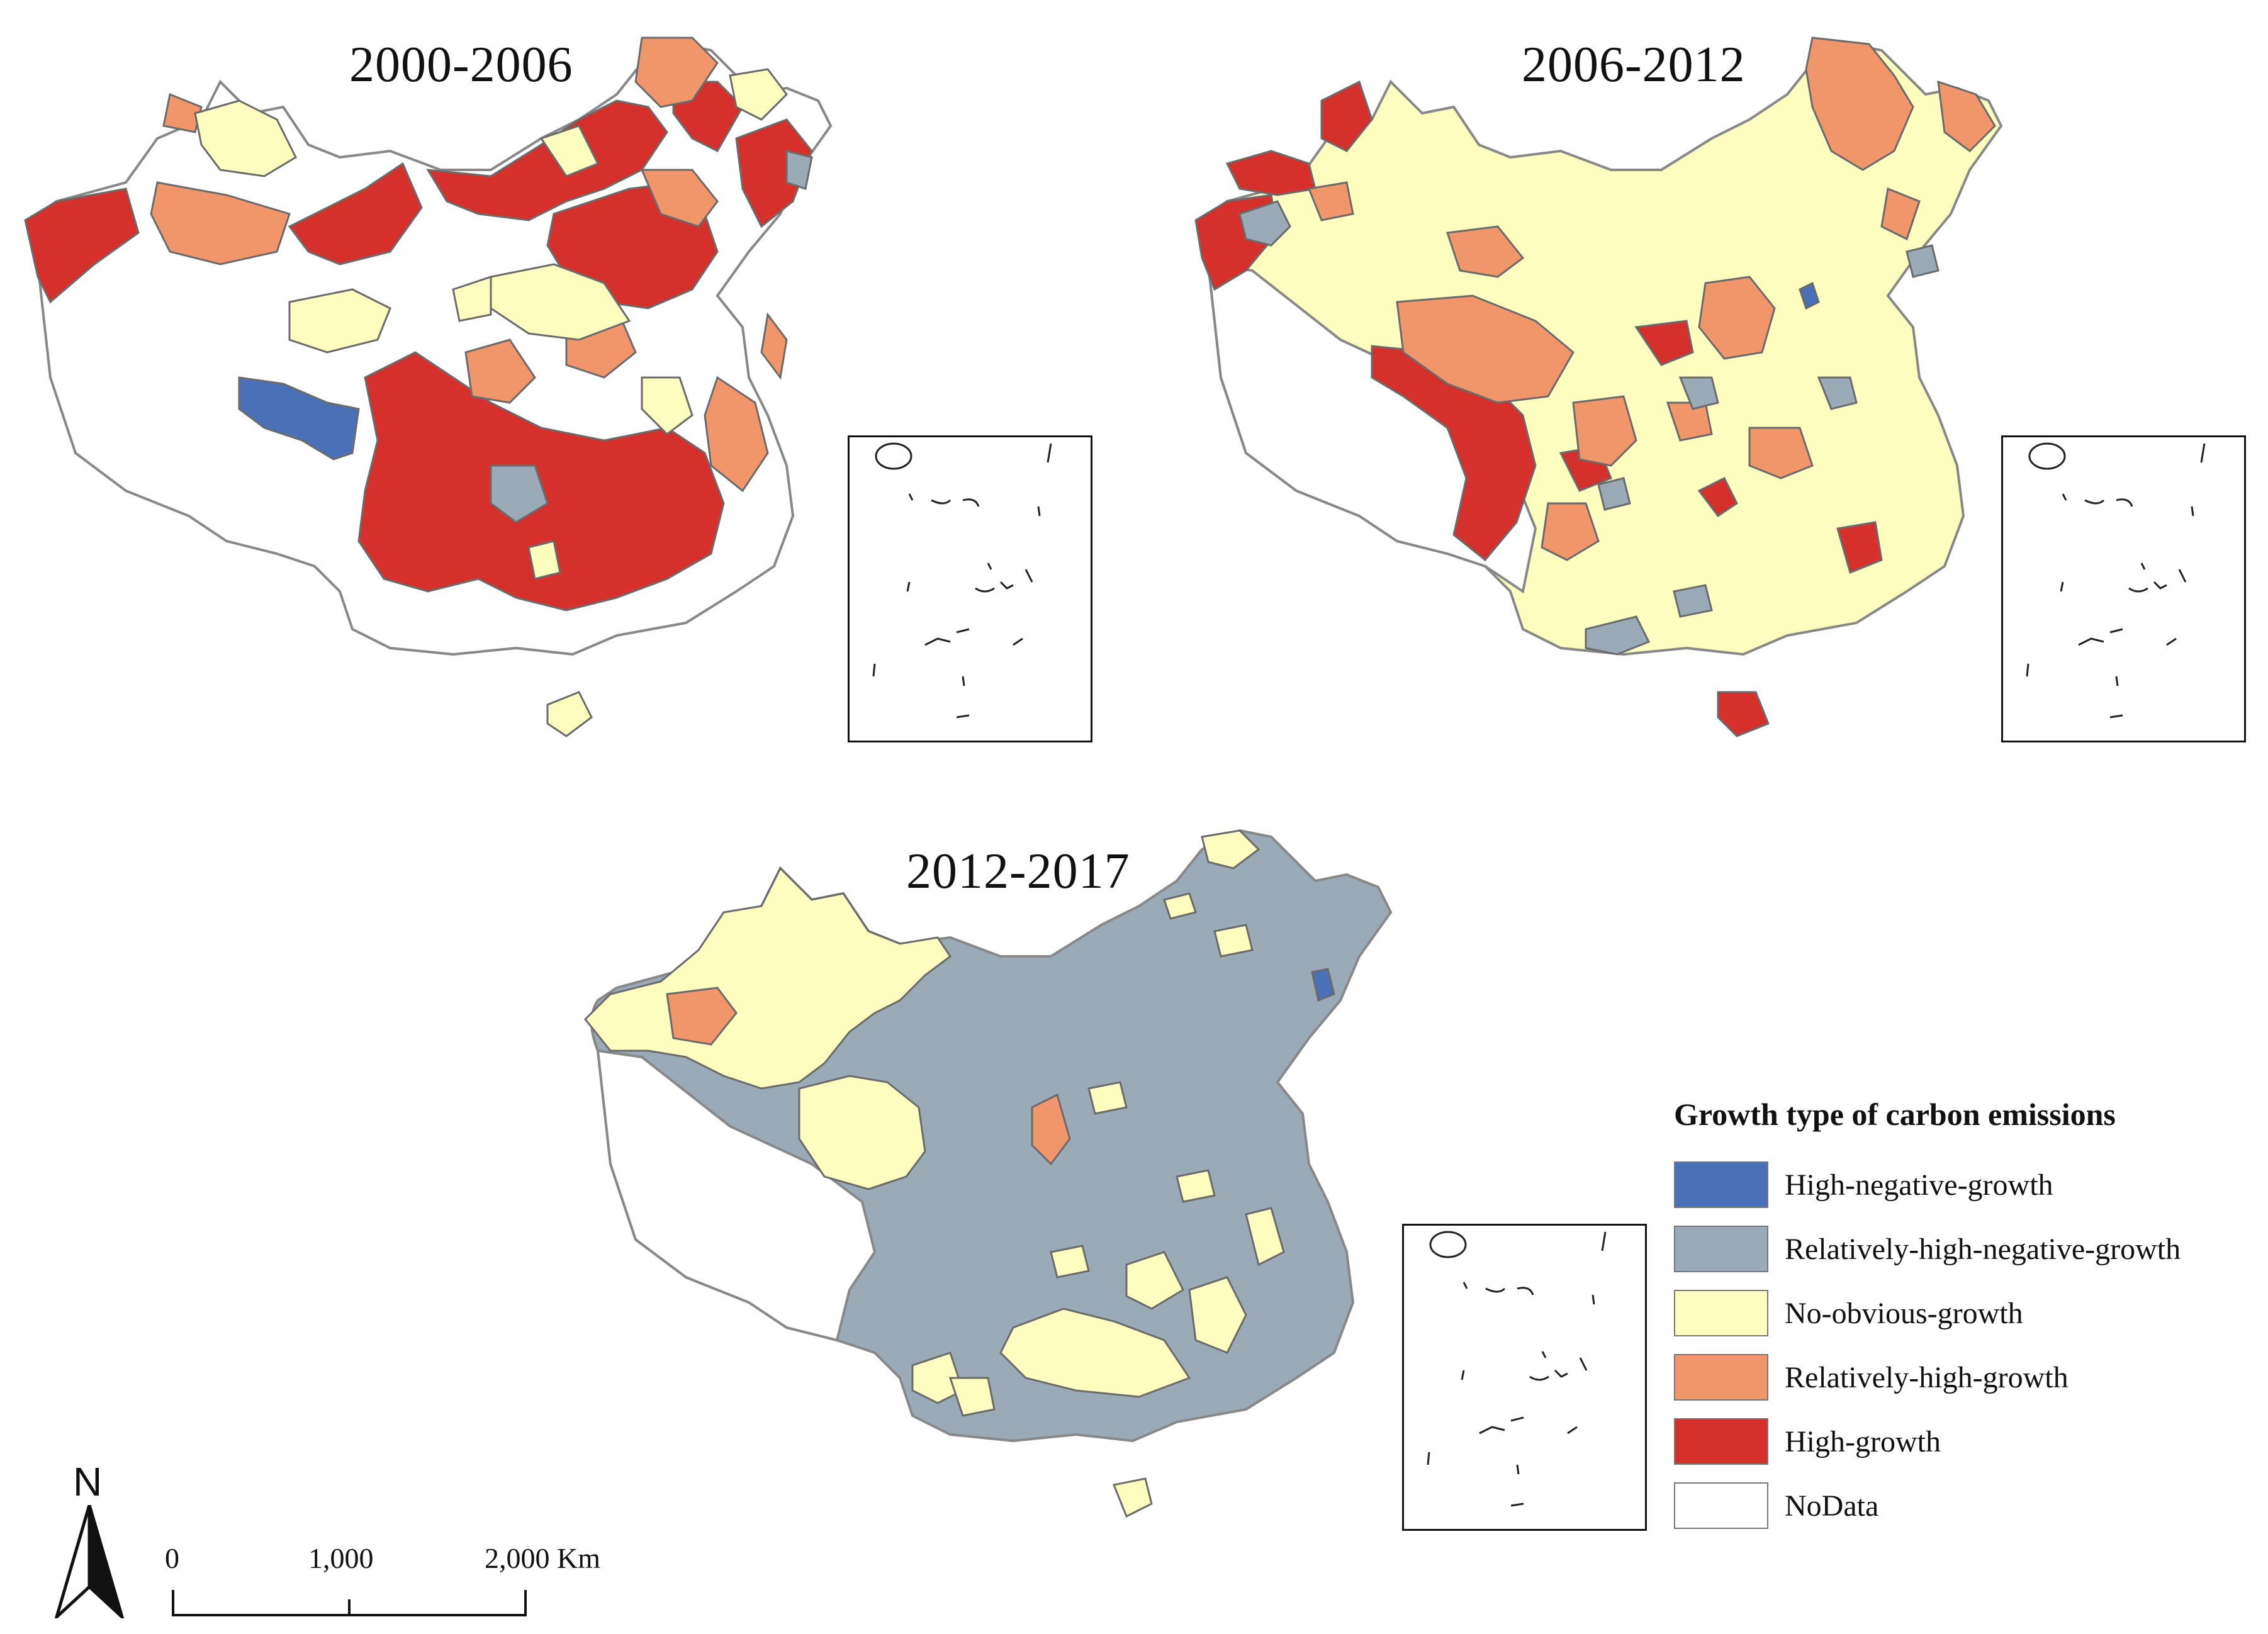 This screenshot has height=1634, width=2268. Describe the element at coordinates (341, 1558) in the screenshot. I see `scale-tick-1000: 1,000` at that location.